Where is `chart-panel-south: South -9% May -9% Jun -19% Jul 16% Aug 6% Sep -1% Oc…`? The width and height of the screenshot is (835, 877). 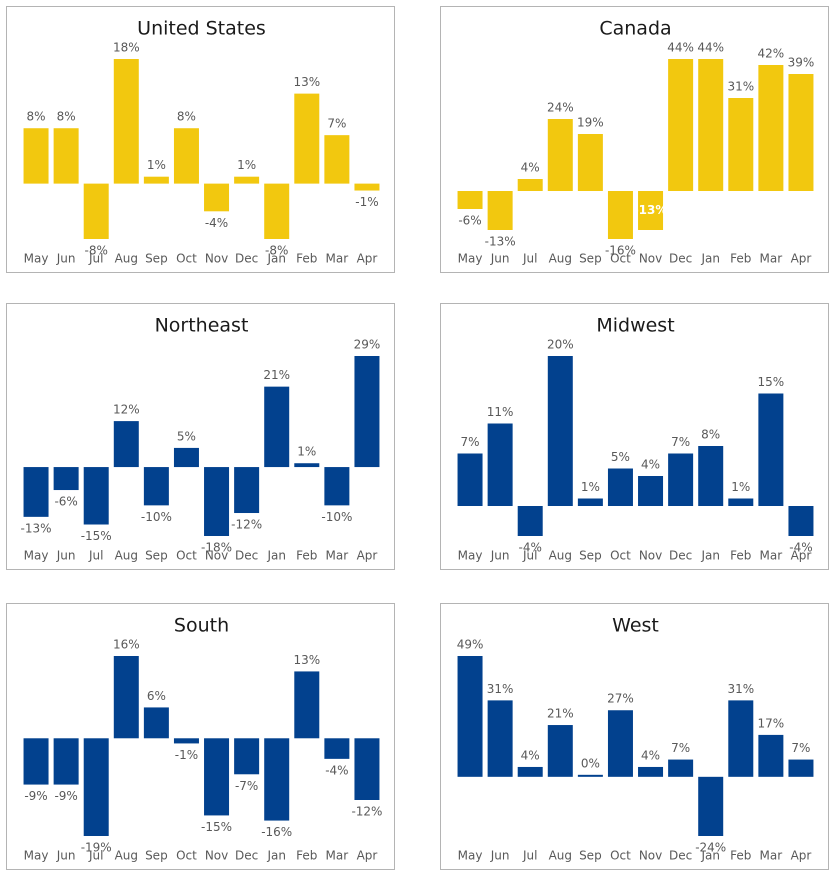
chart-panel-south: South -9% May -9% Jun -19% Jul 16% Aug 6% Sep -1% Oc… is located at coordinates (200, 736).